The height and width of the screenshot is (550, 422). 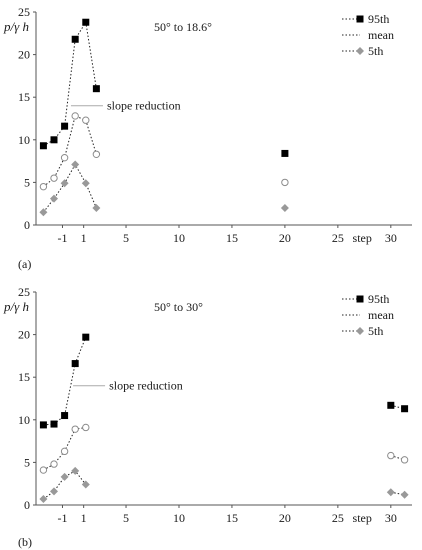 What do you see at coordinates (27, 462) in the screenshot?
I see `y-tick-label: 5` at bounding box center [27, 462].